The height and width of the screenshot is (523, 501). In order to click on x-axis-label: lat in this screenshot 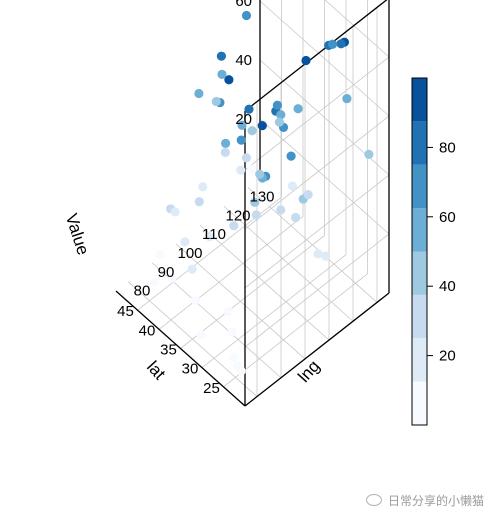, I will do `click(156, 370)`.